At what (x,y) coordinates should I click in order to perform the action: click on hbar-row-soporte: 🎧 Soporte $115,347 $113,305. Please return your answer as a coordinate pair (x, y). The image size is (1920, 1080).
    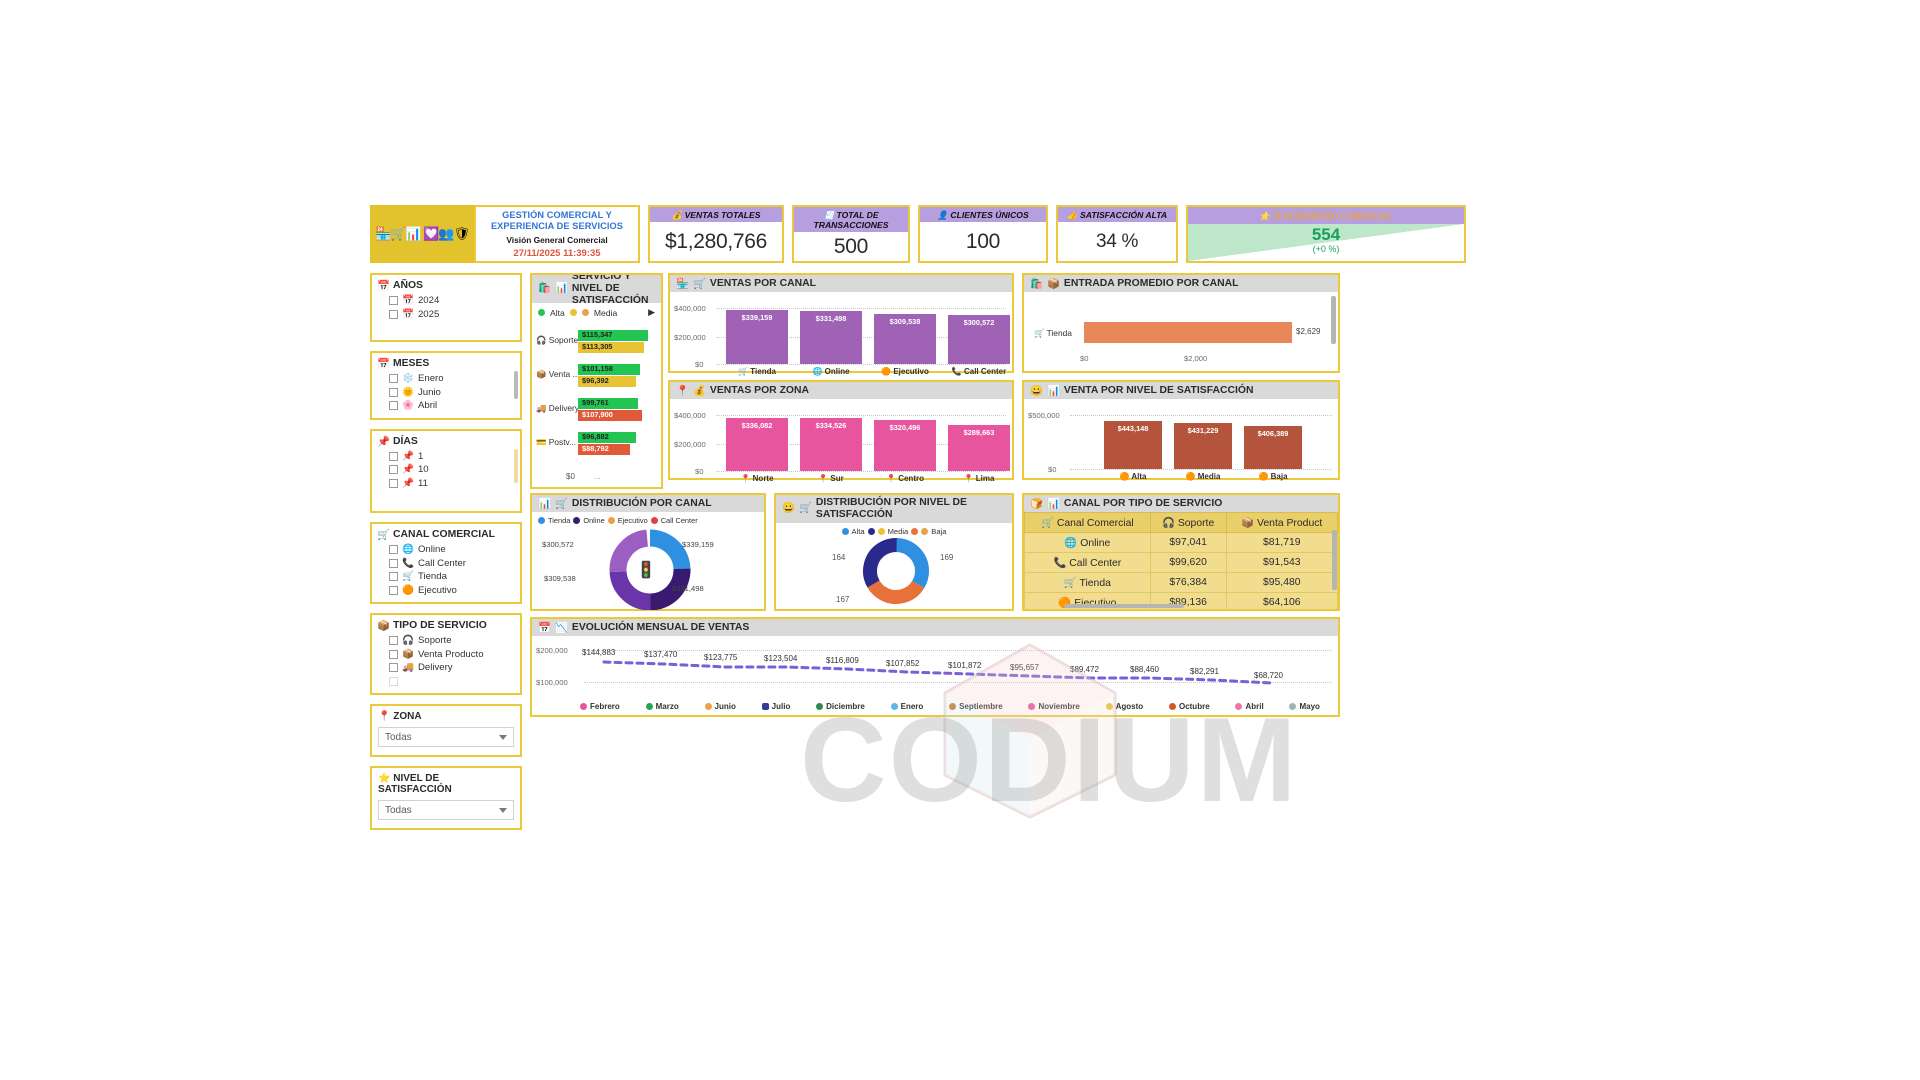
    Looking at the image, I should click on (596, 344).